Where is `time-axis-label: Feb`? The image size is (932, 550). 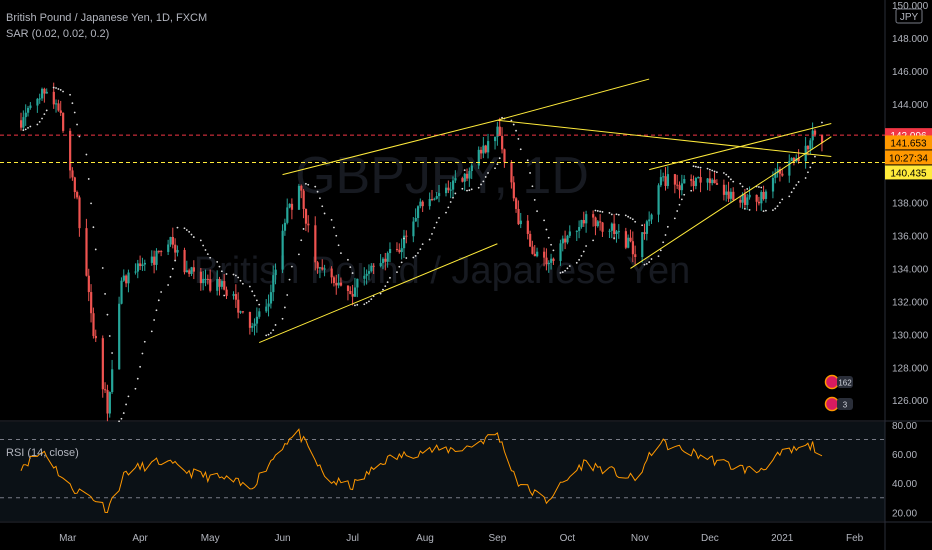
time-axis-label: Feb is located at coordinates (855, 538).